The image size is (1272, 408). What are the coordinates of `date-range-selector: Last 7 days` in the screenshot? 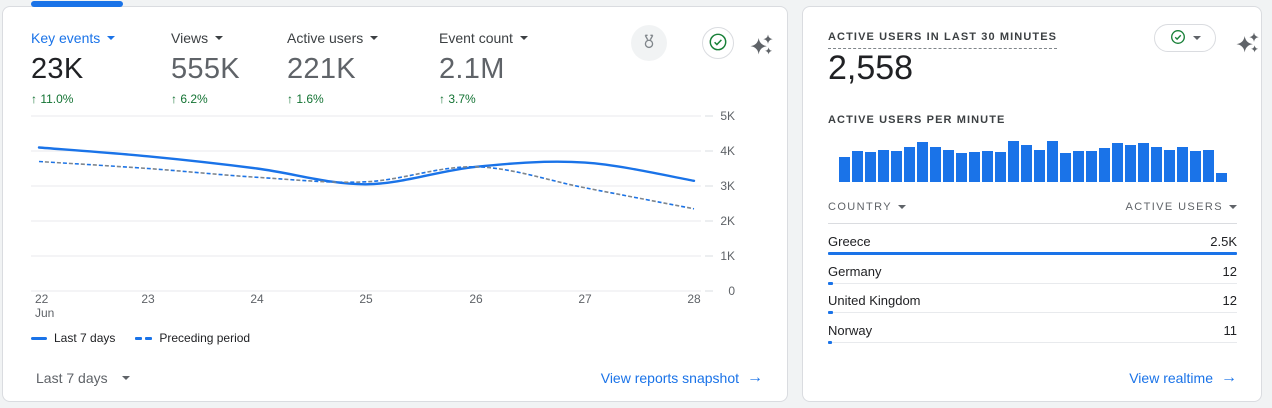 It's located at (83, 378).